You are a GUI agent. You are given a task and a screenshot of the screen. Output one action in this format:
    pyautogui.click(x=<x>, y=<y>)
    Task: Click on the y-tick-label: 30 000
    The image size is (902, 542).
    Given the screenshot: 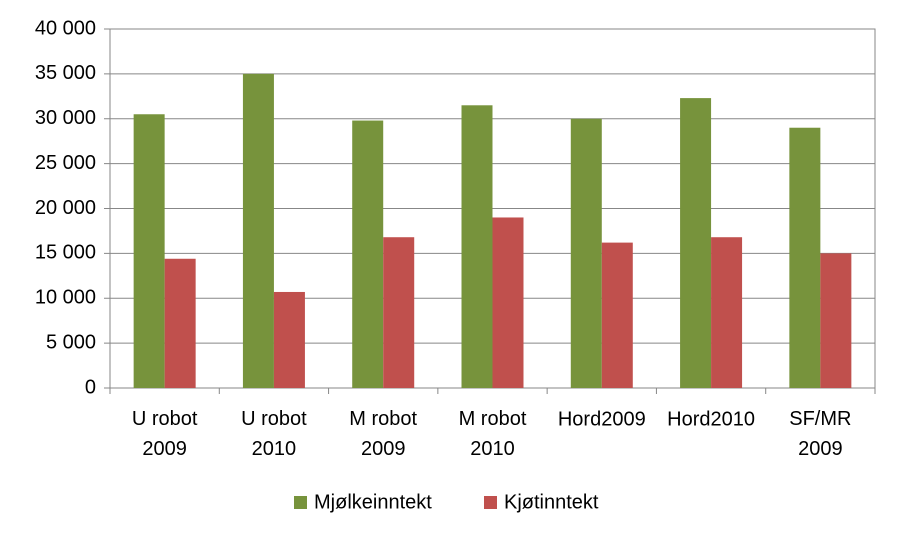 What is the action you would take?
    pyautogui.click(x=65, y=118)
    